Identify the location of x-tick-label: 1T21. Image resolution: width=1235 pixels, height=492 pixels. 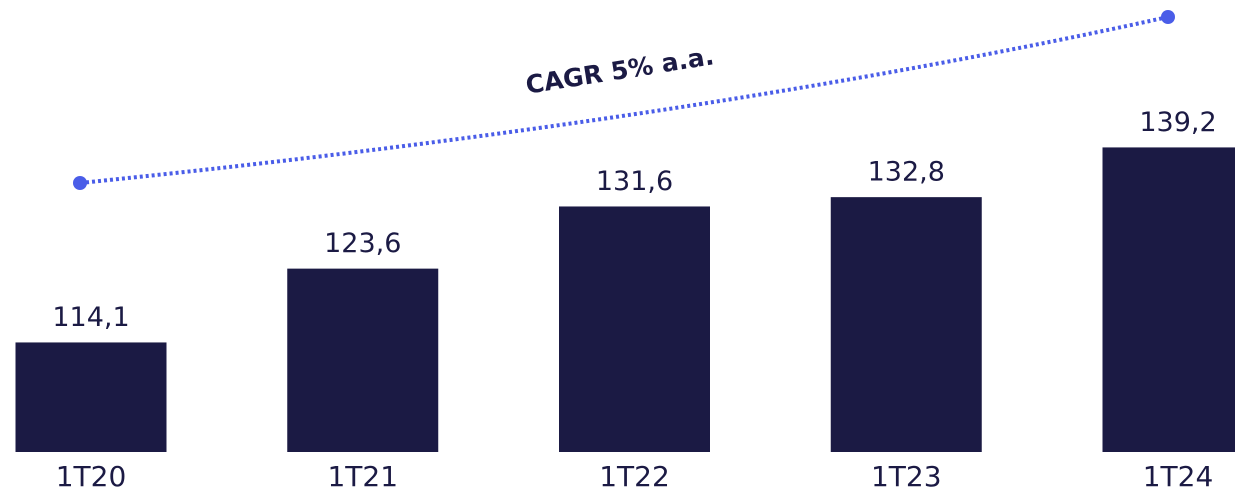
(362, 476).